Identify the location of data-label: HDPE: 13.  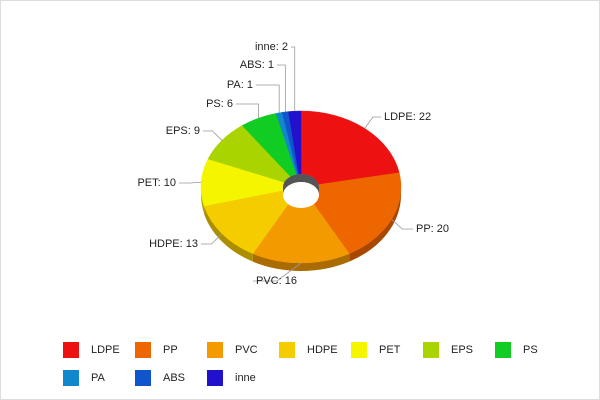
(173, 244).